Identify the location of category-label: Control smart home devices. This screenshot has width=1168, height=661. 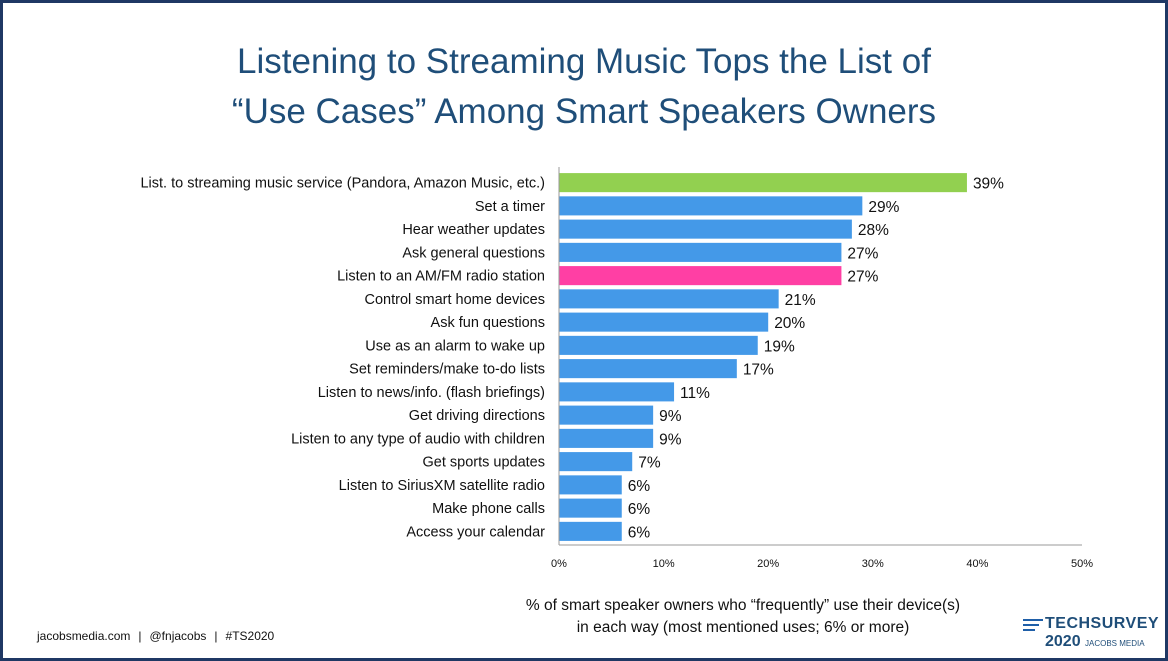
(454, 300).